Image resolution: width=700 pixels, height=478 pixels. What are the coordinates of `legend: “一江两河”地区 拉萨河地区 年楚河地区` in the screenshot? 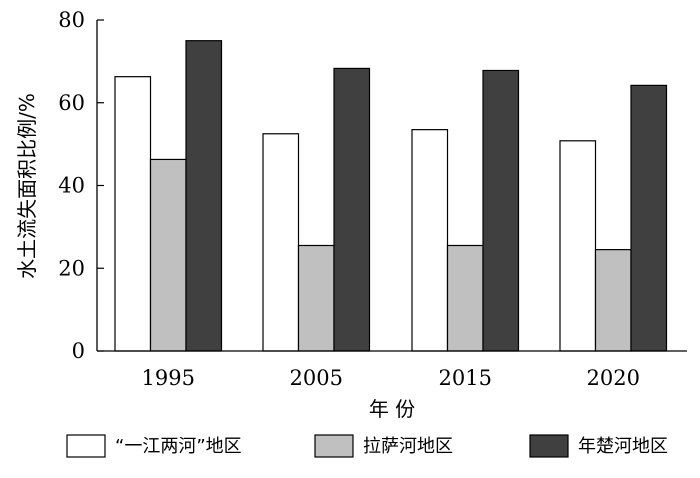 It's located at (367, 446).